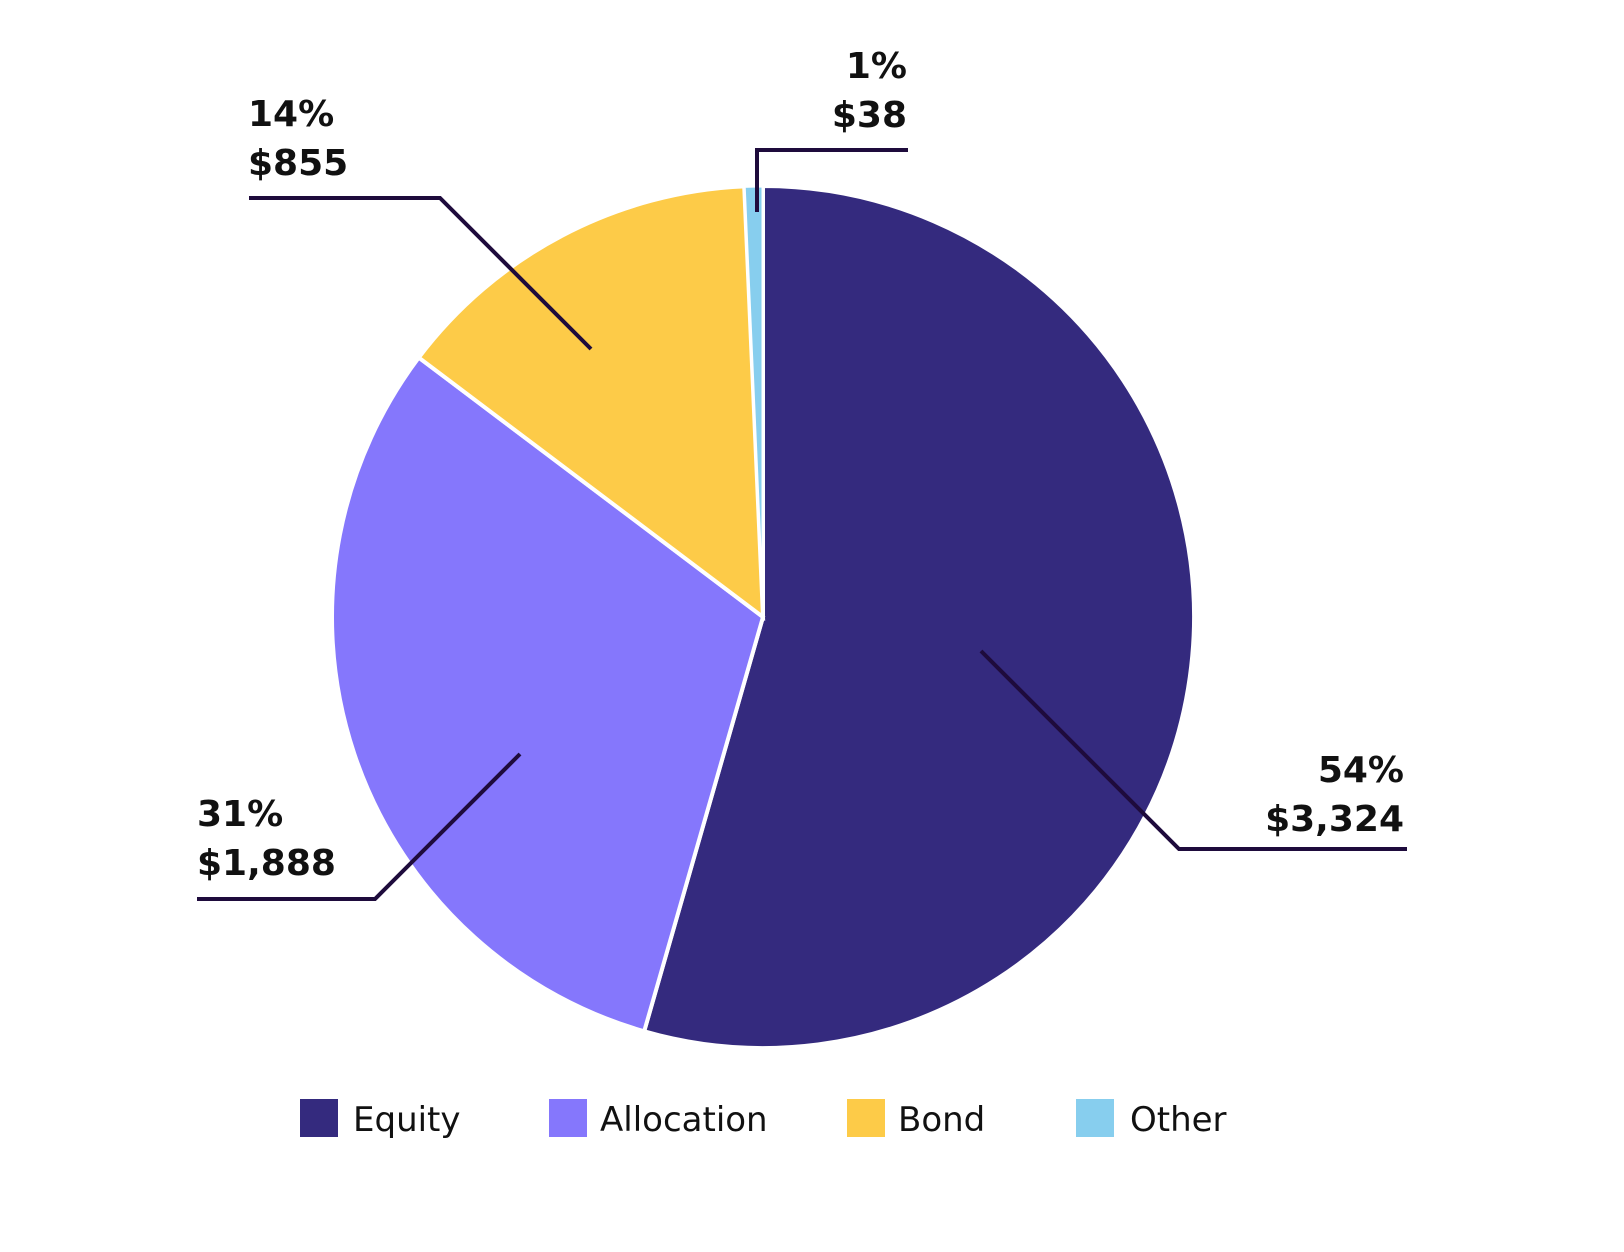 The width and height of the screenshot is (1624, 1252). What do you see at coordinates (869, 115) in the screenshot?
I see `label-other-value: $38` at bounding box center [869, 115].